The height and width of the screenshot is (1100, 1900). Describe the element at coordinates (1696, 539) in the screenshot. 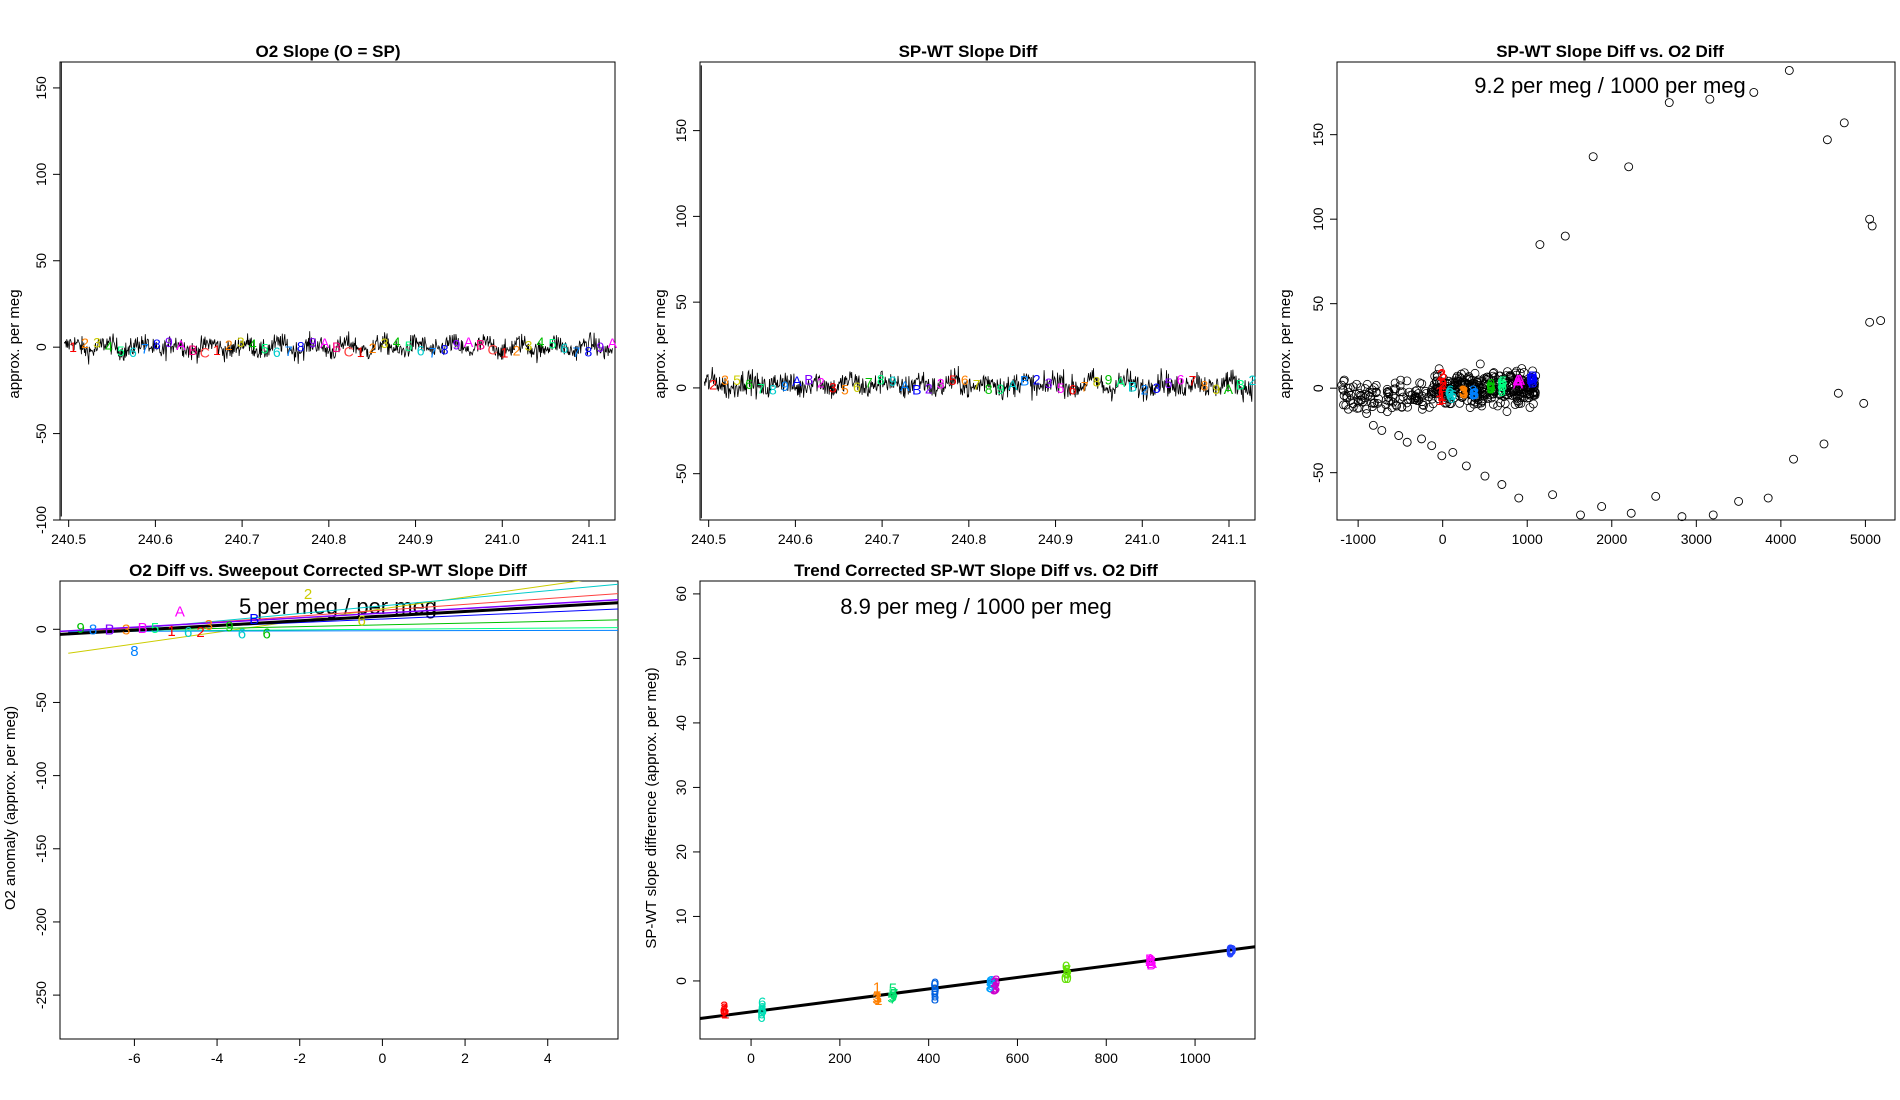

I see `x-tick-label: 3000` at that location.